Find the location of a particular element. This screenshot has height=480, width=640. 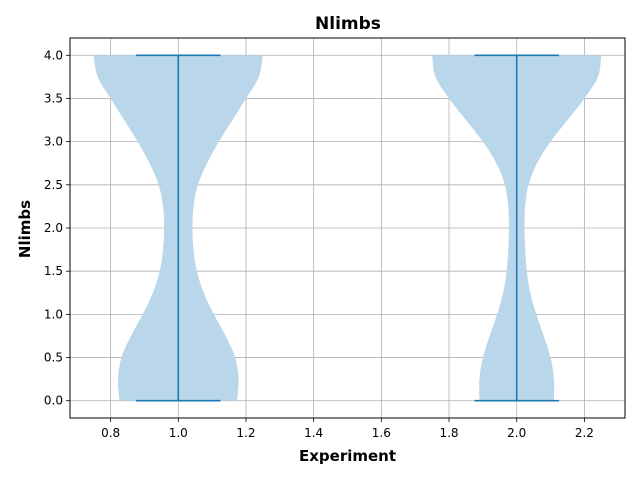

x-tick-label: 2.0 is located at coordinates (516, 433).